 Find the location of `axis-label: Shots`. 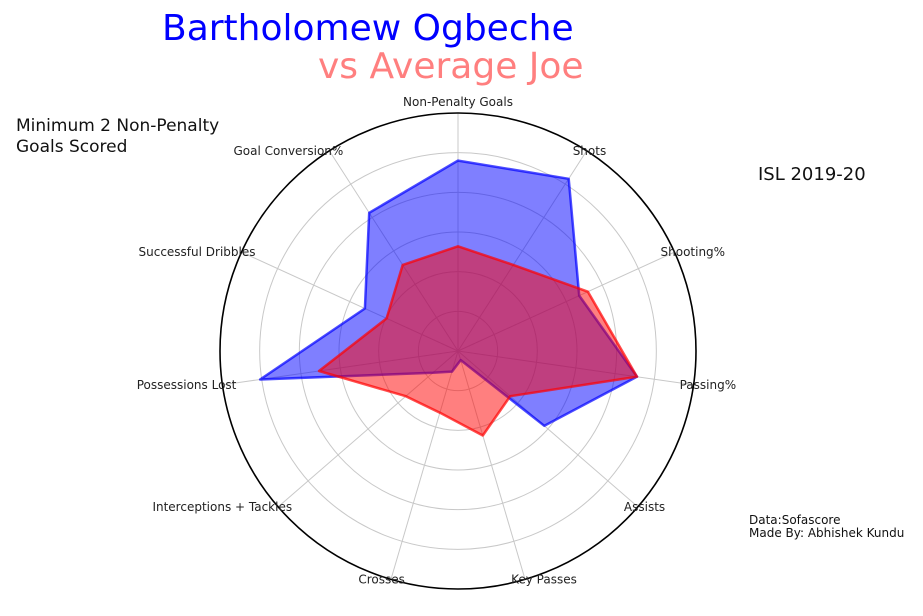

axis-label: Shots is located at coordinates (590, 151).